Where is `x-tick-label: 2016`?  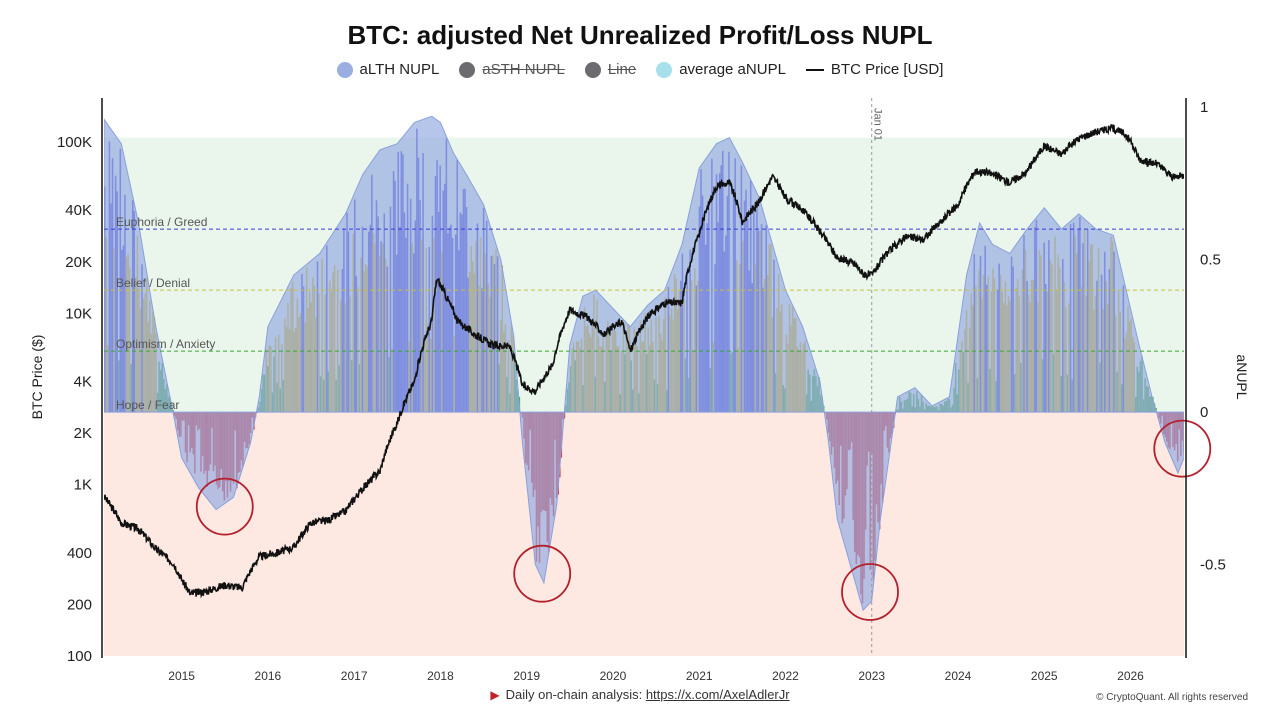
x-tick-label: 2016 is located at coordinates (268, 676).